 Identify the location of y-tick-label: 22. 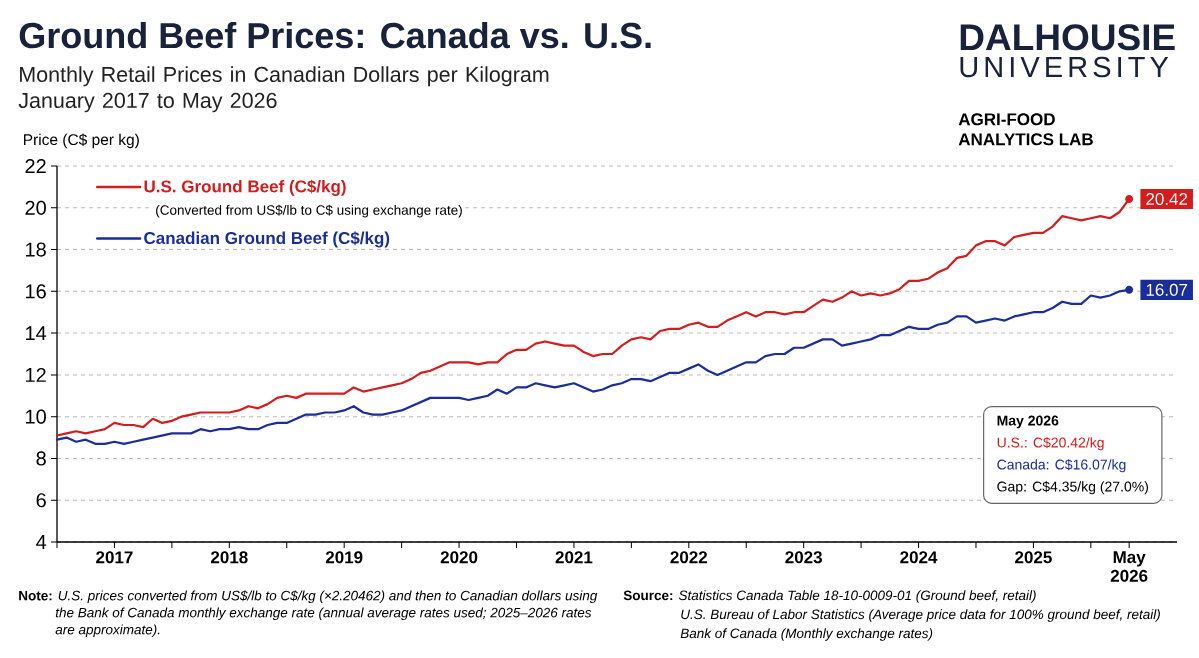
(35, 166).